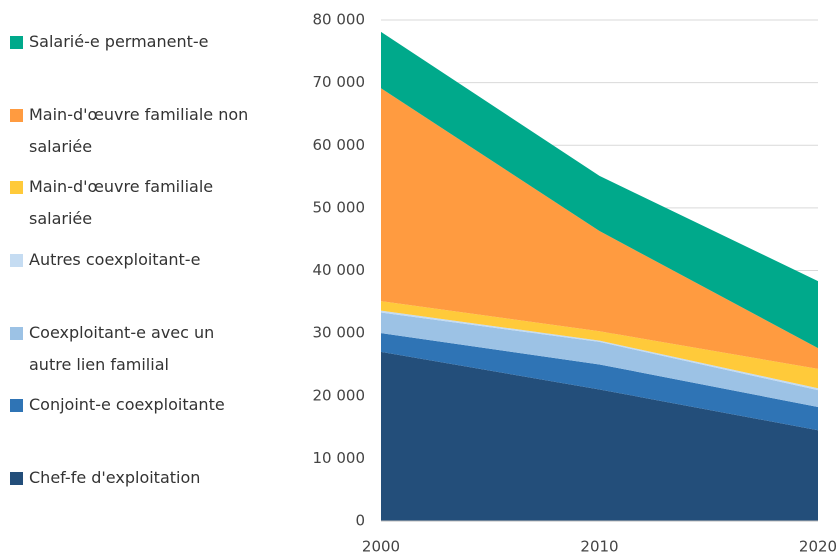  What do you see at coordinates (339, 270) in the screenshot?
I see `y-tick-label: 40 000` at bounding box center [339, 270].